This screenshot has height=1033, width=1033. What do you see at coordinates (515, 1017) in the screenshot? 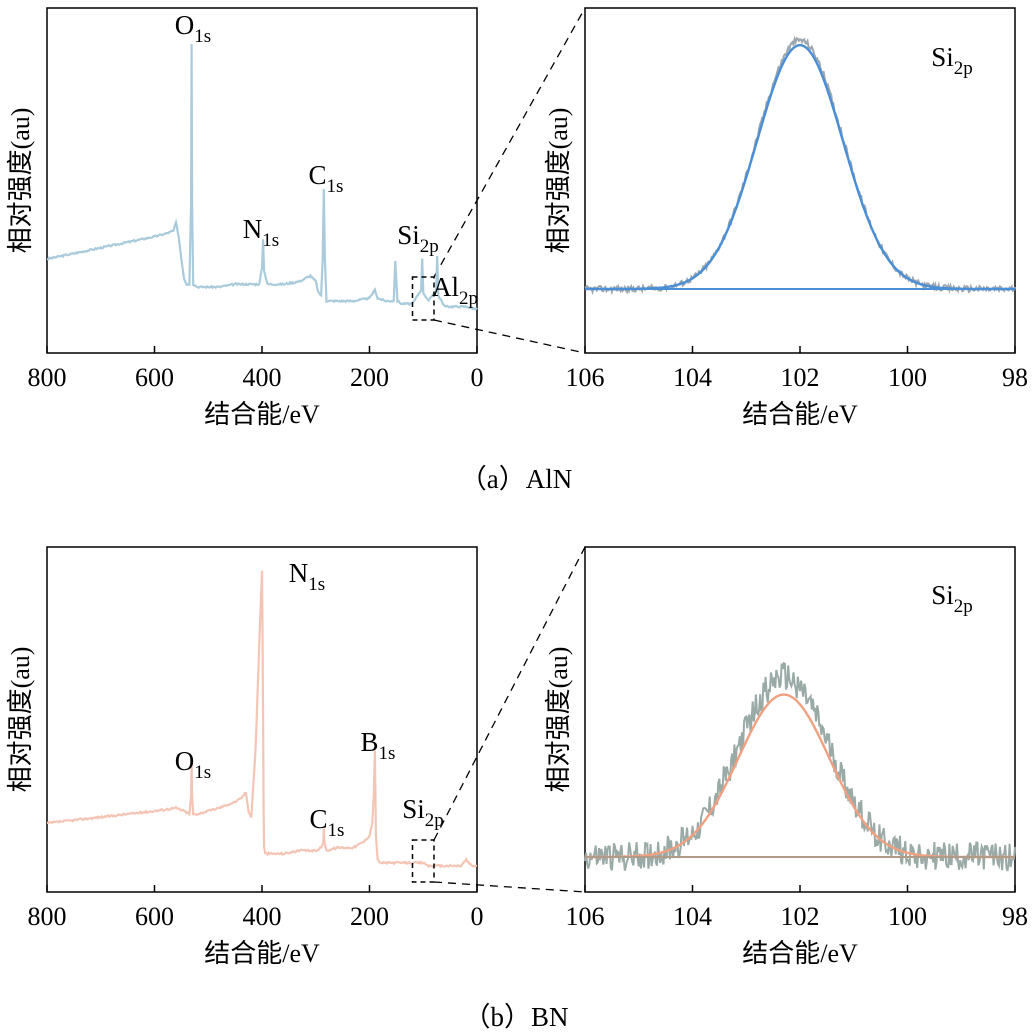
I see `caption-b: （b）BN` at bounding box center [515, 1017].